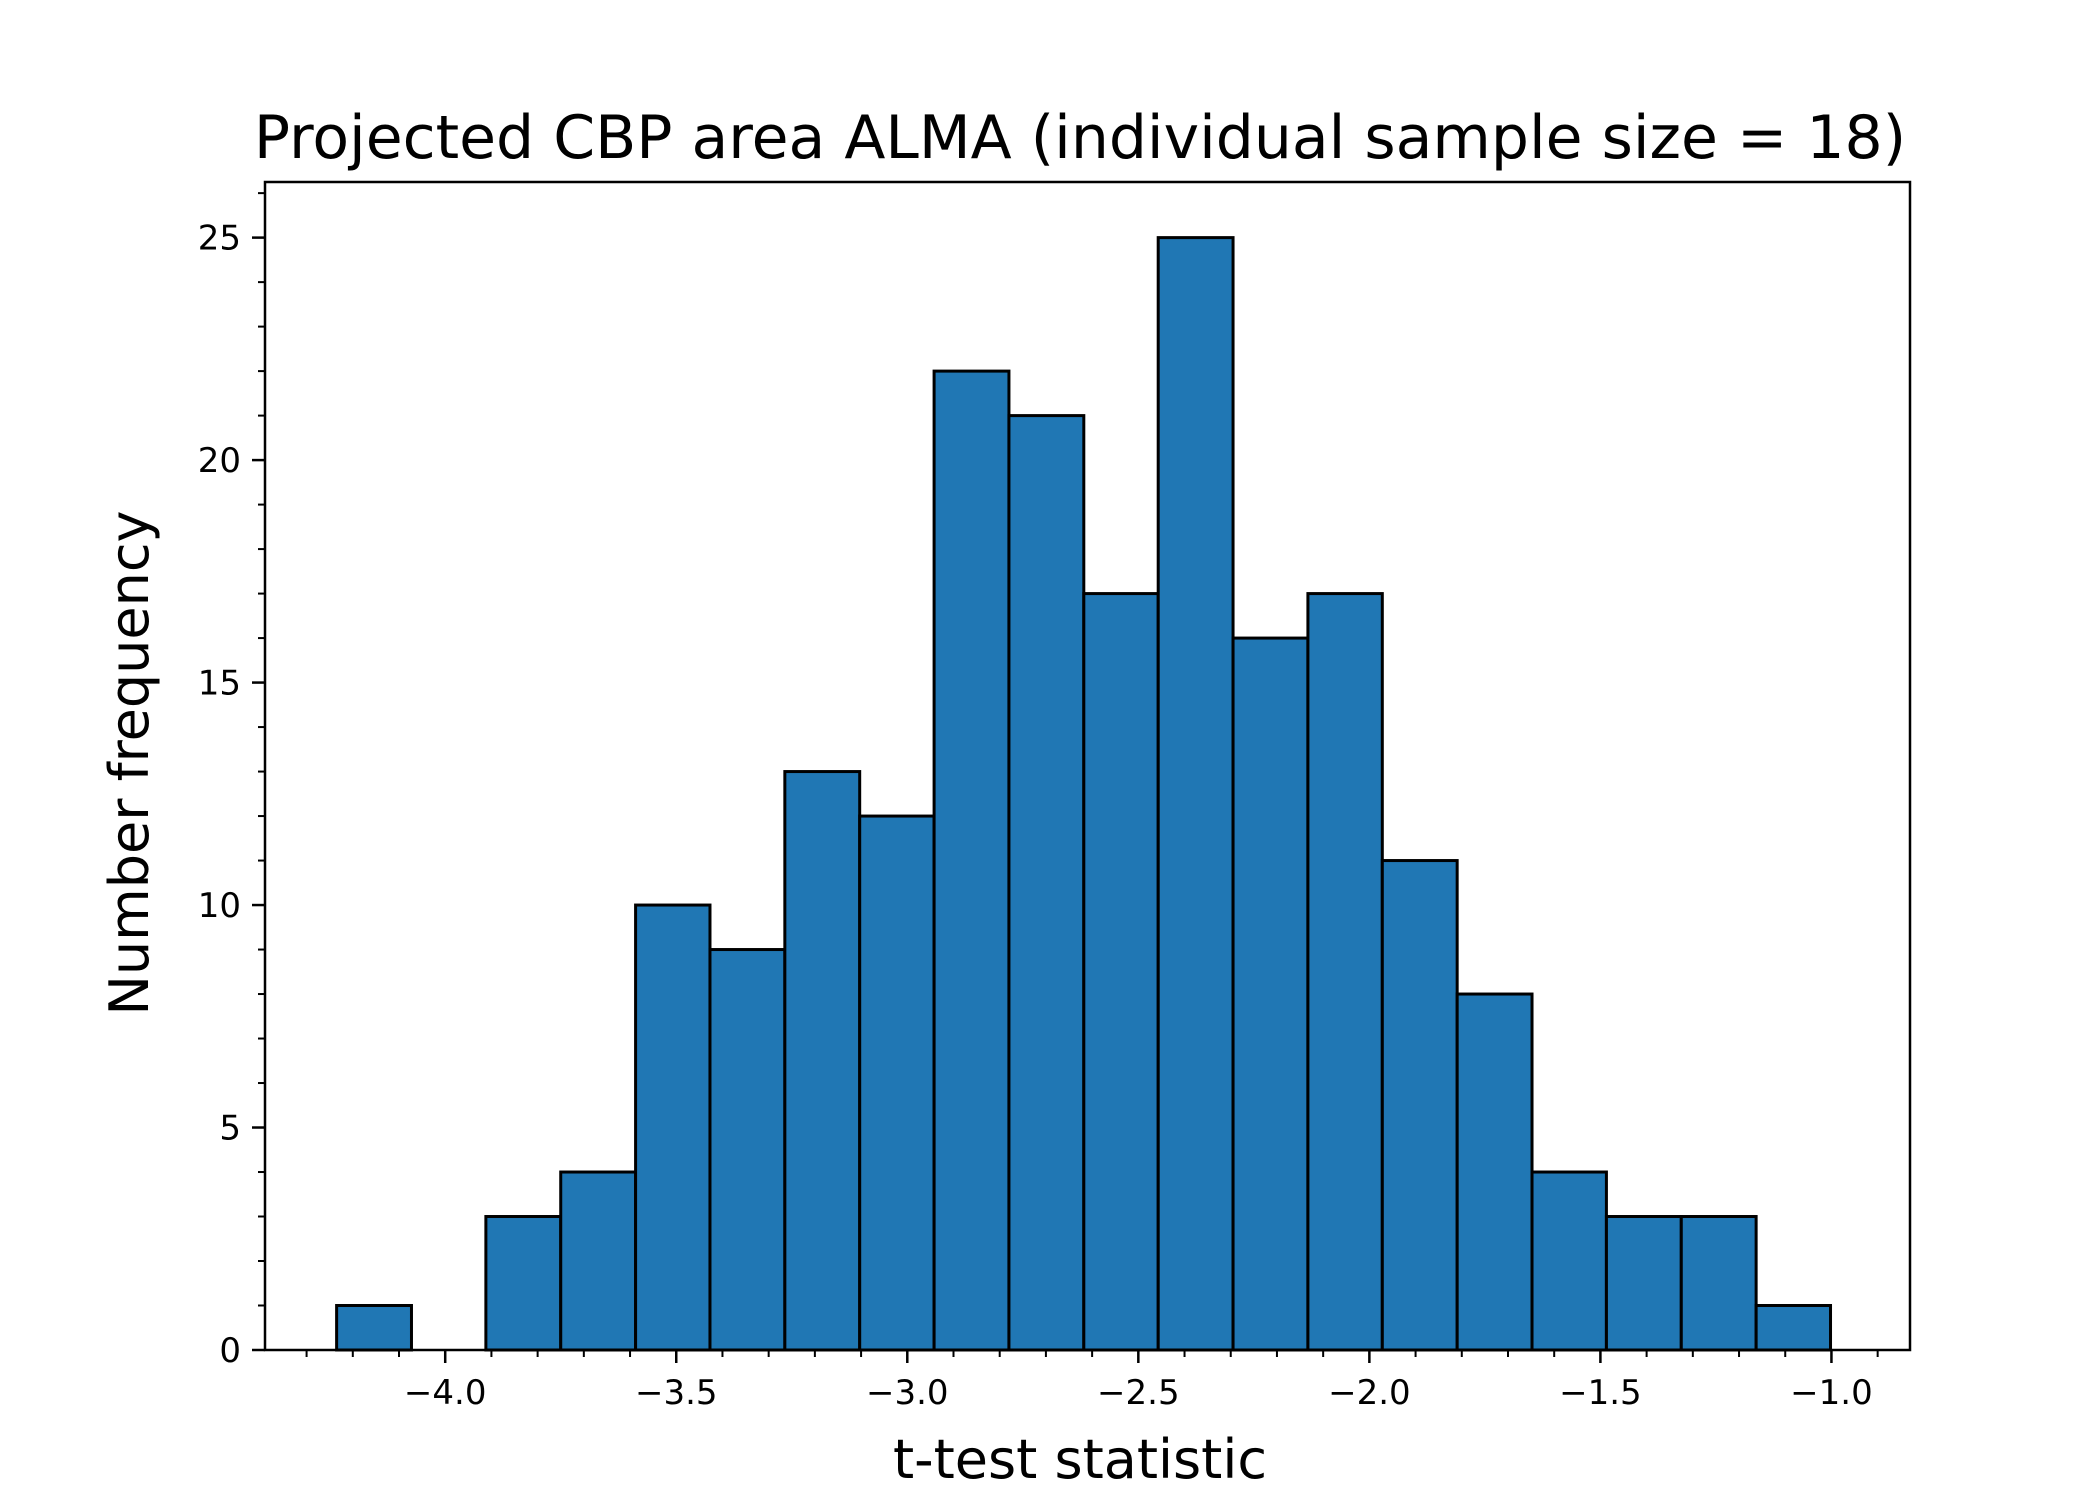 This screenshot has height=1500, width=2100. Describe the element at coordinates (231, 781) in the screenshot. I see `y-axis-ticks: 0 5 10 15 20 25` at that location.